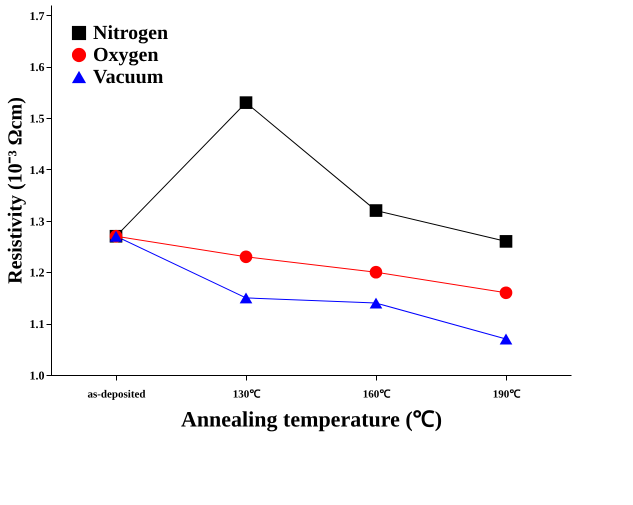 Image resolution: width=633 pixels, height=505 pixels. Describe the element at coordinates (116, 394) in the screenshot. I see `x-tick-label: as-deposited` at that location.